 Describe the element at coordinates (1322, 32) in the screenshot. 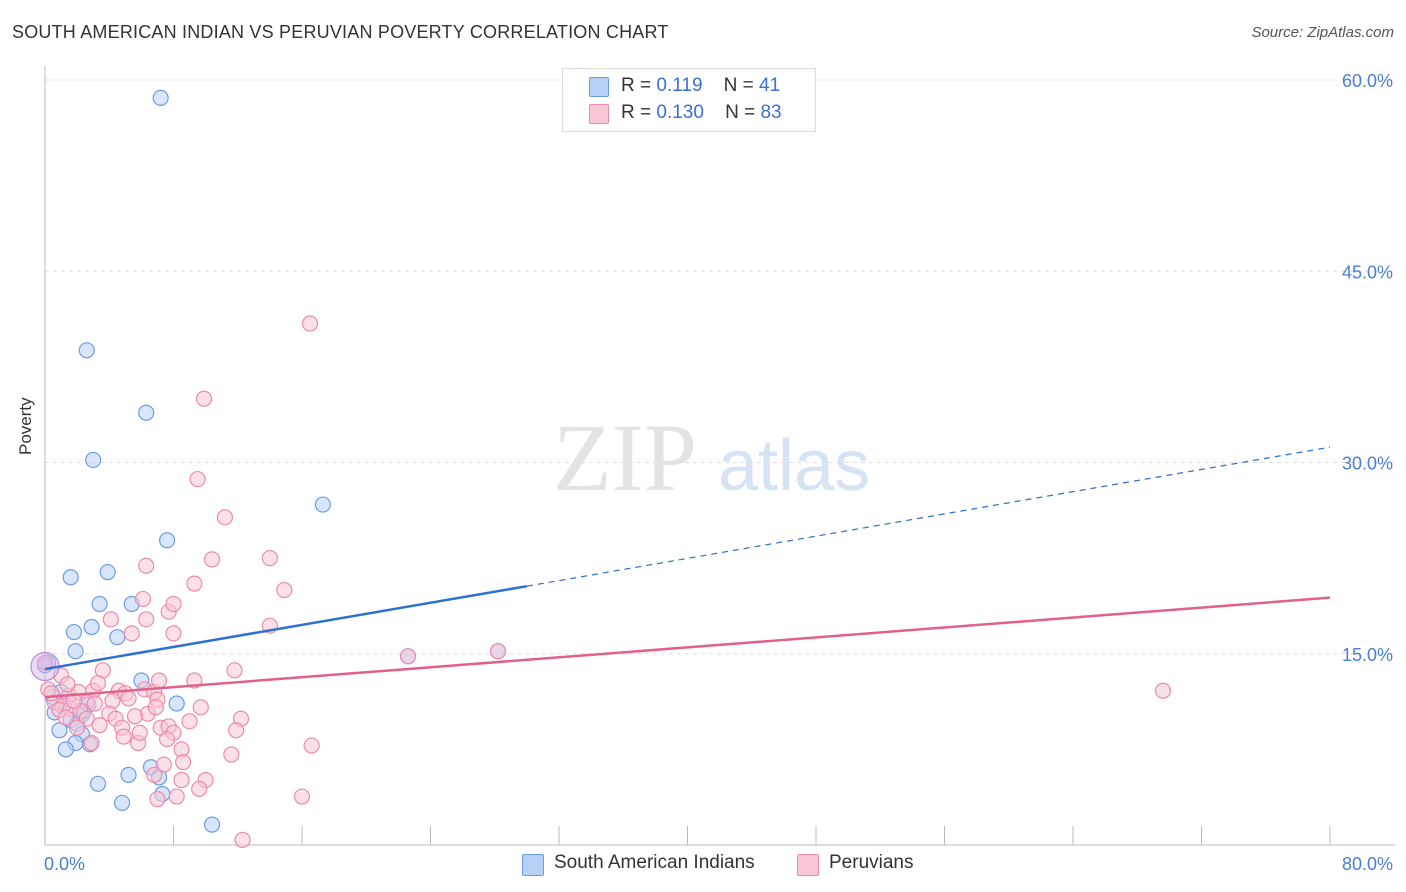

I see `chart-source: Source: ZipAtlas.com` at that location.